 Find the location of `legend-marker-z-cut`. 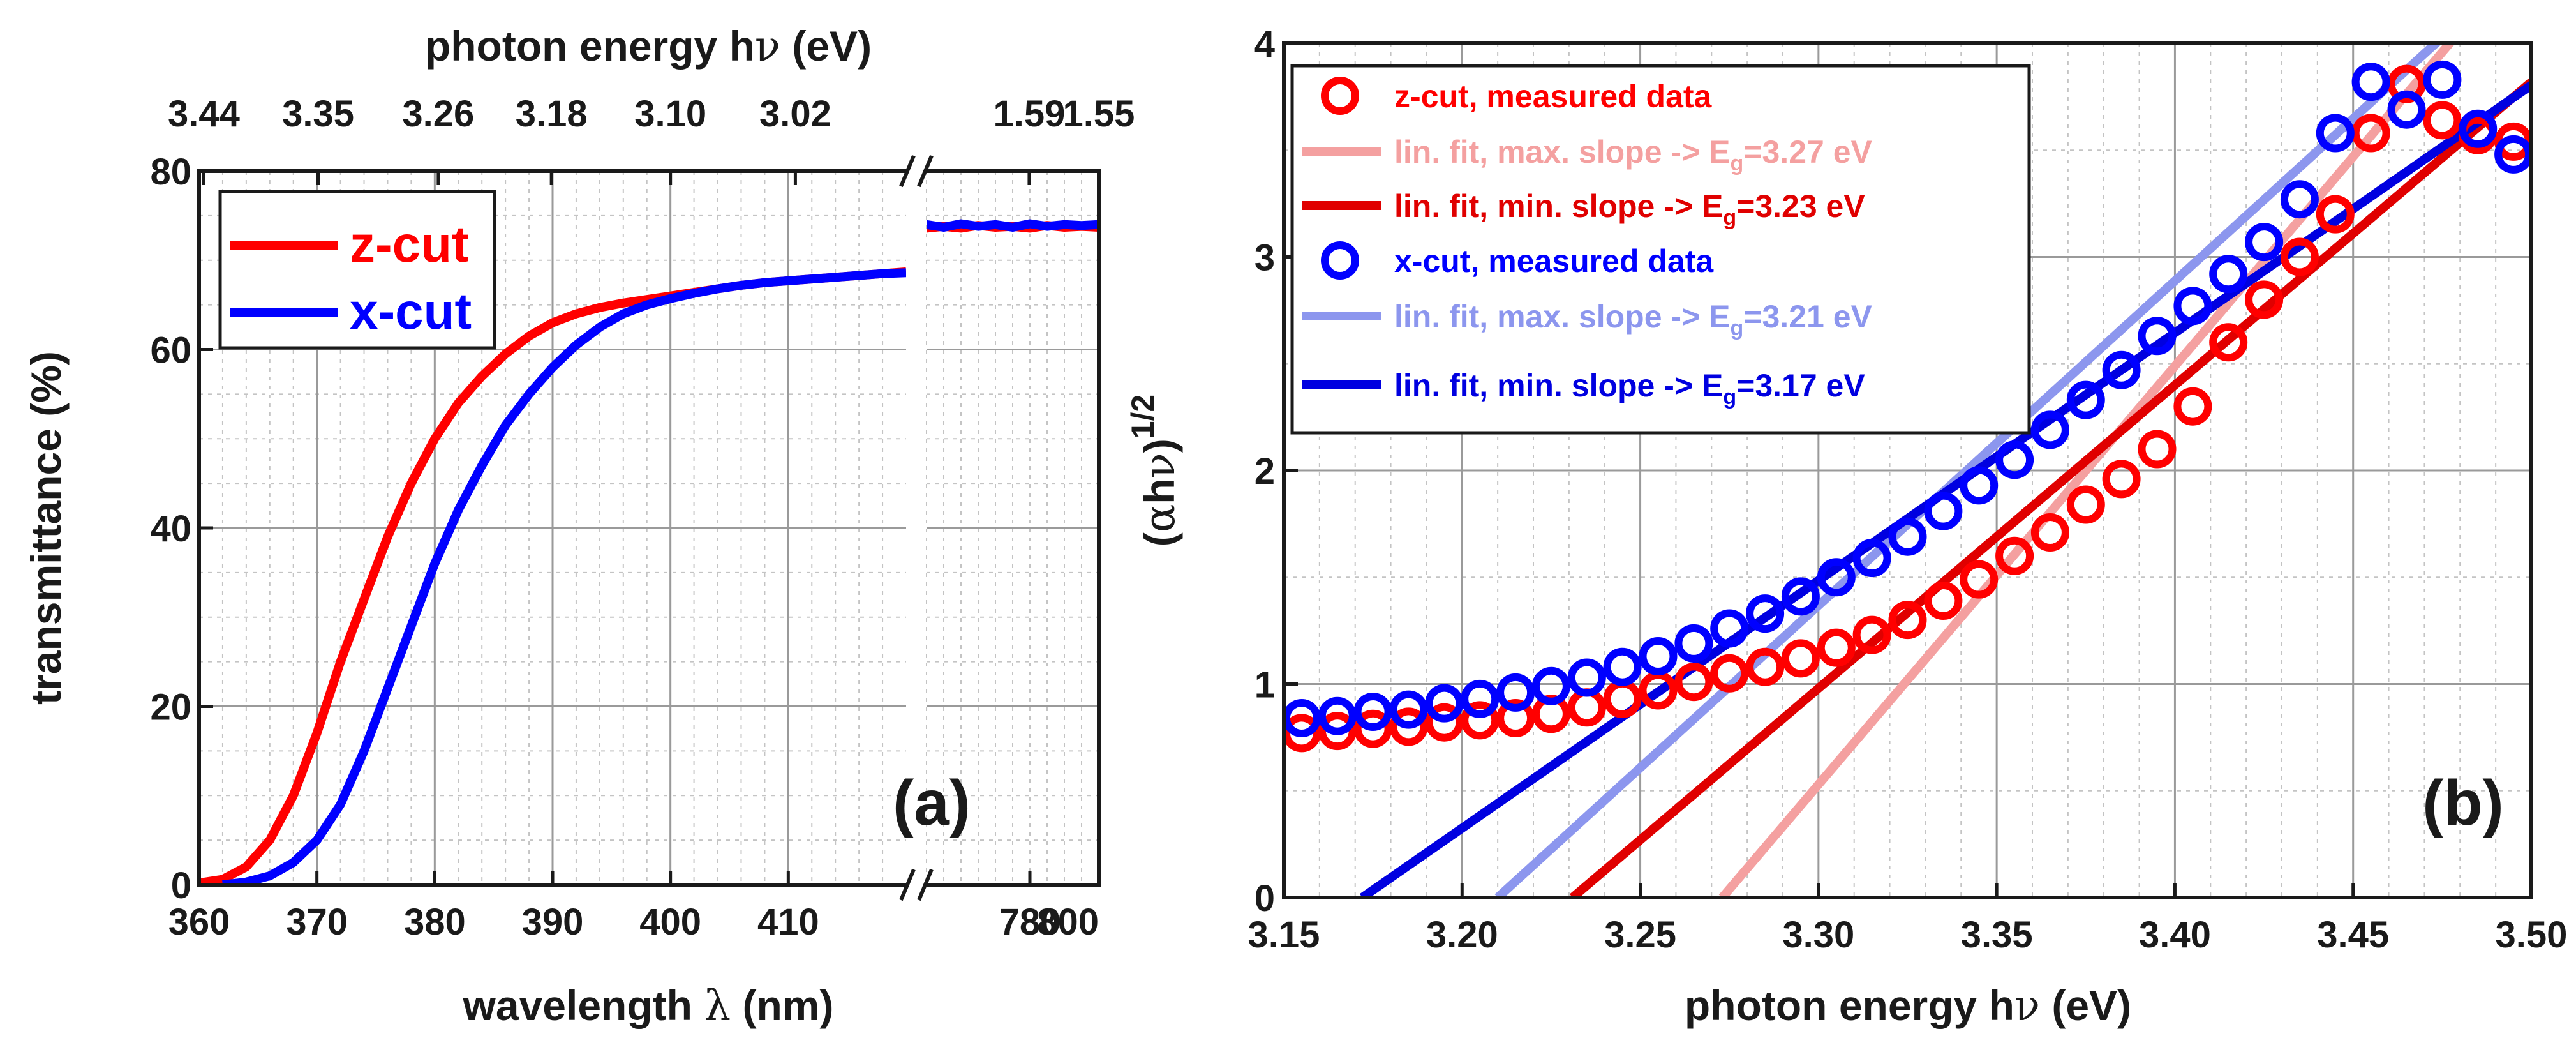

legend-marker-z-cut is located at coordinates (1340, 96).